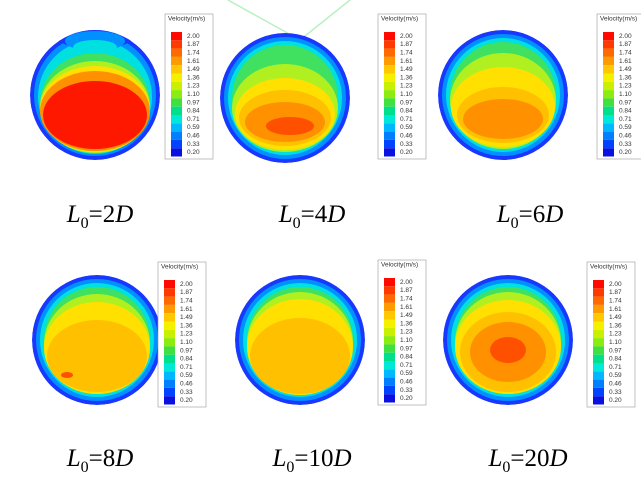  Describe the element at coordinates (313, 458) in the screenshot. I see `label-equals: =10` at that location.